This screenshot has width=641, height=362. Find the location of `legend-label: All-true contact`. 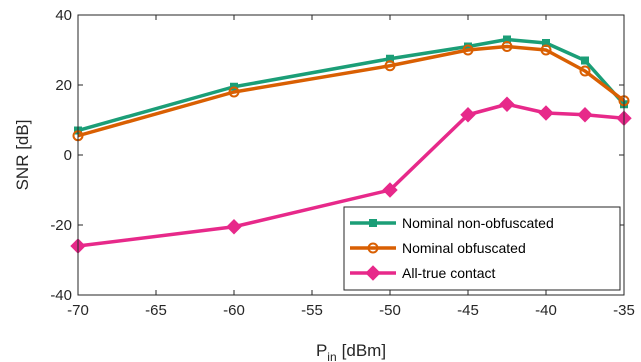

legend-label: All-true contact is located at coordinates (448, 273).